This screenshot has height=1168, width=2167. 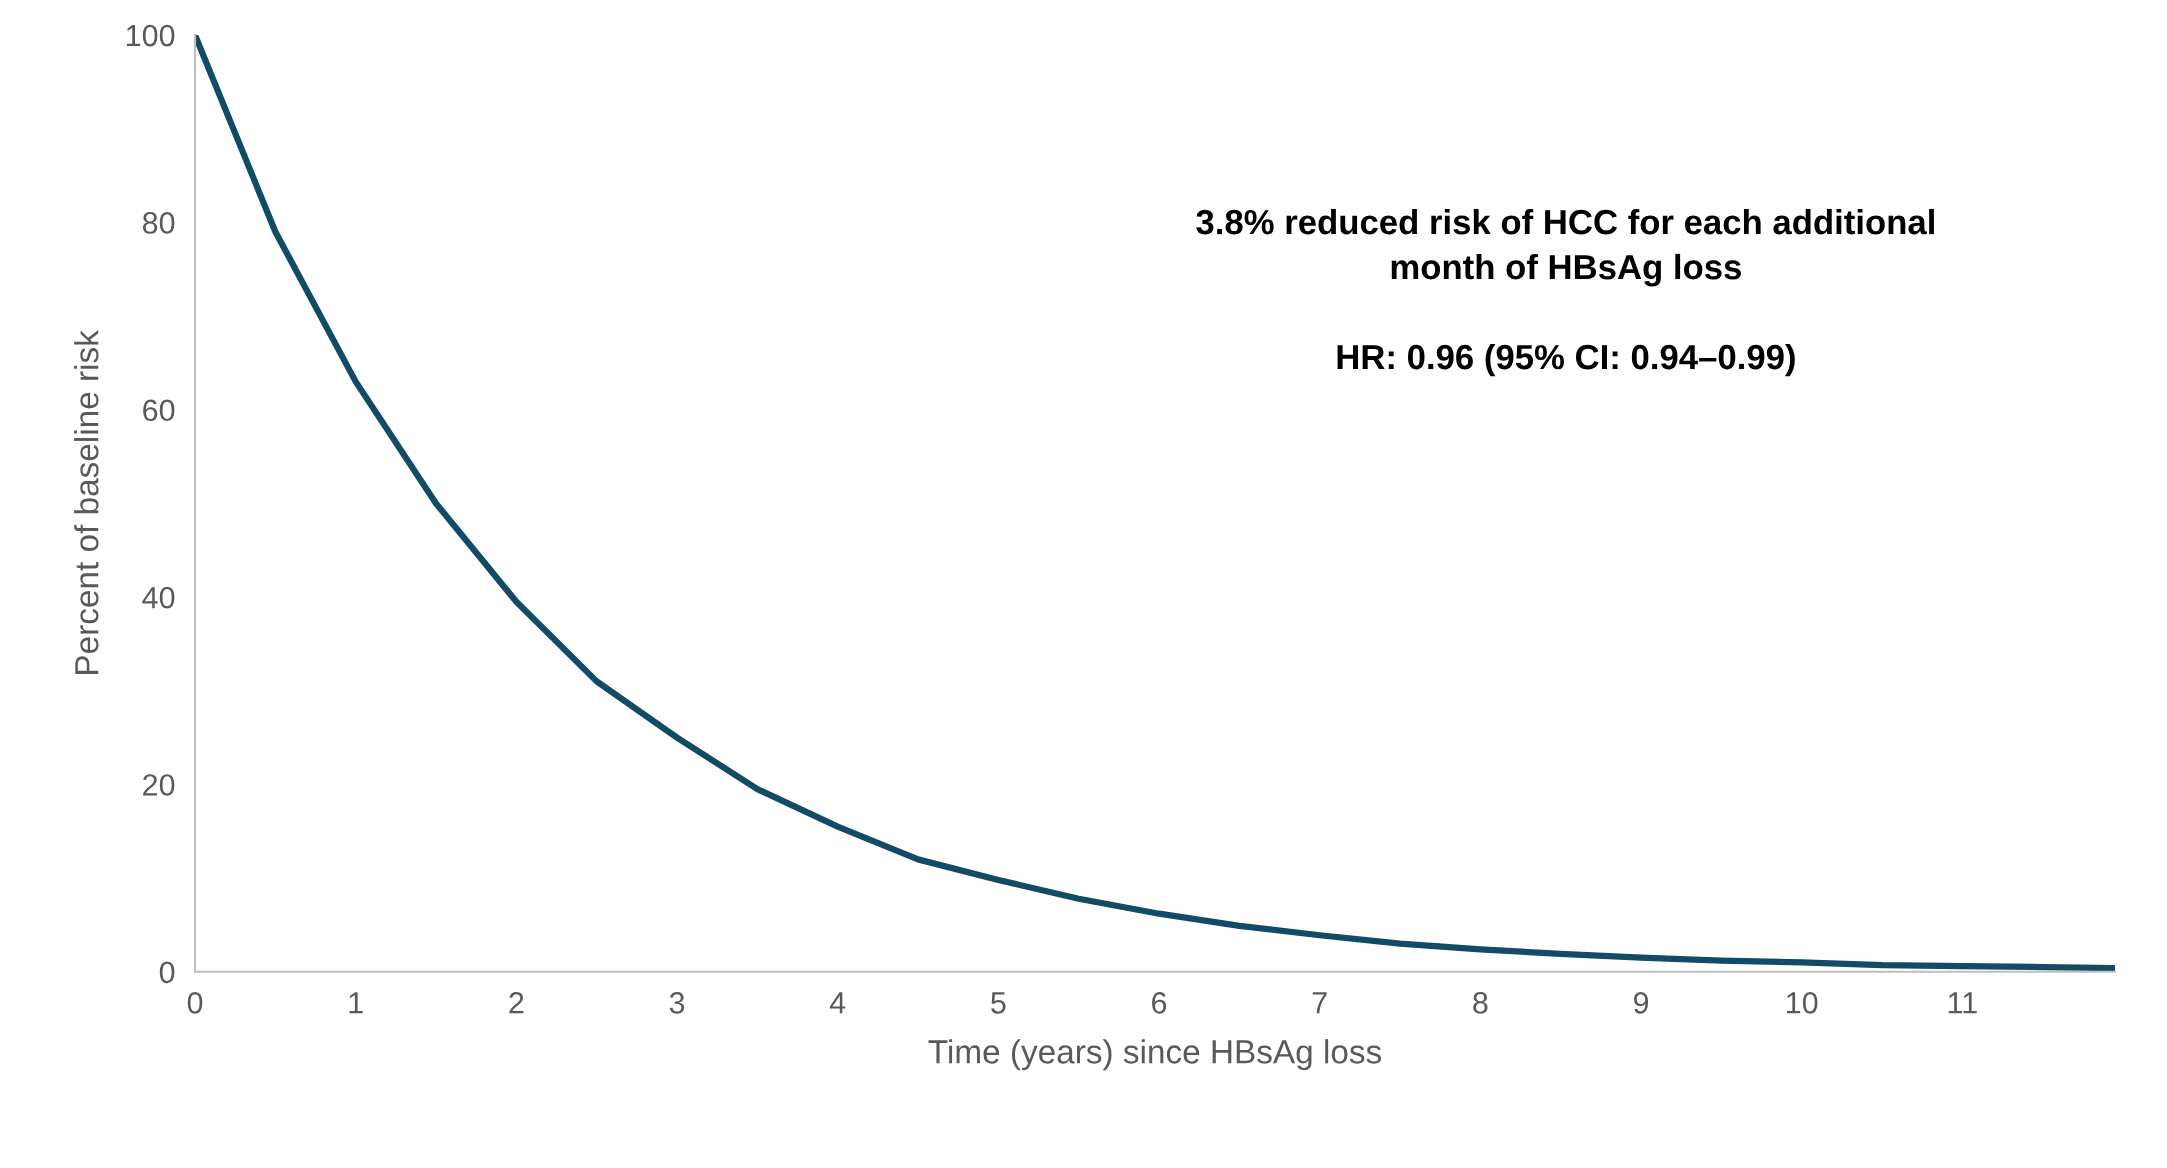 What do you see at coordinates (677, 1003) in the screenshot?
I see `x-tick-label: 3` at bounding box center [677, 1003].